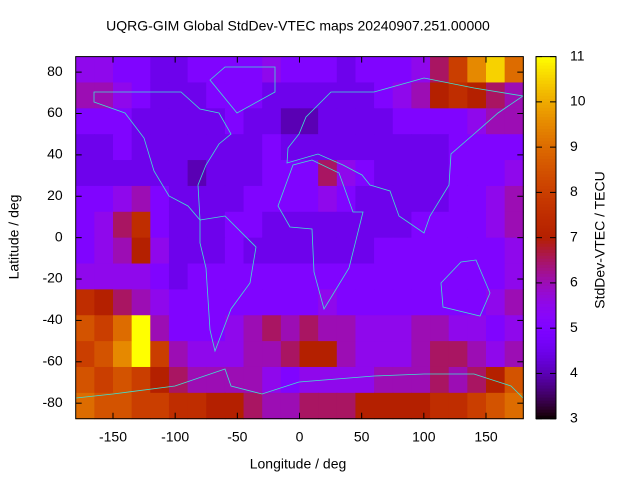 This screenshot has height=480, width=640. What do you see at coordinates (574, 282) in the screenshot?
I see `colorbar-tick-label: 6` at bounding box center [574, 282].